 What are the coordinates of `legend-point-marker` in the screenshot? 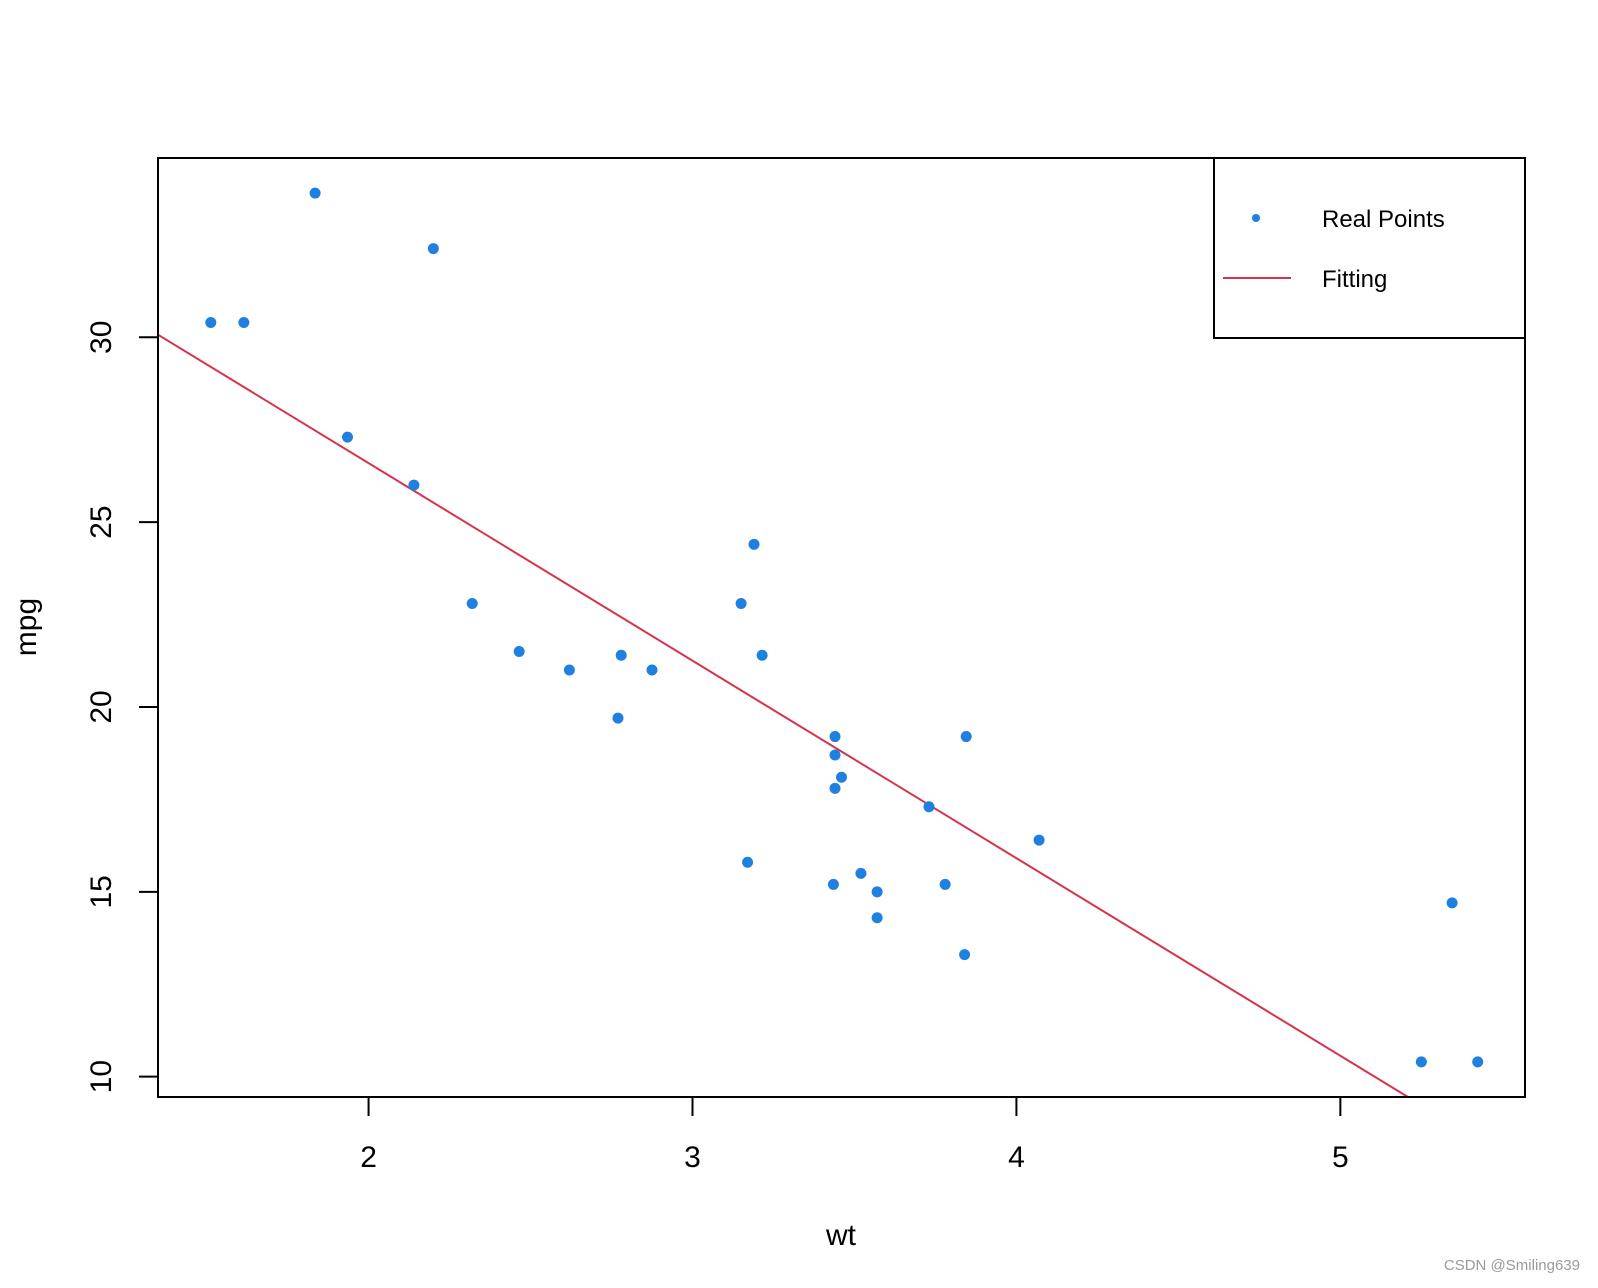 It's located at (1256, 218).